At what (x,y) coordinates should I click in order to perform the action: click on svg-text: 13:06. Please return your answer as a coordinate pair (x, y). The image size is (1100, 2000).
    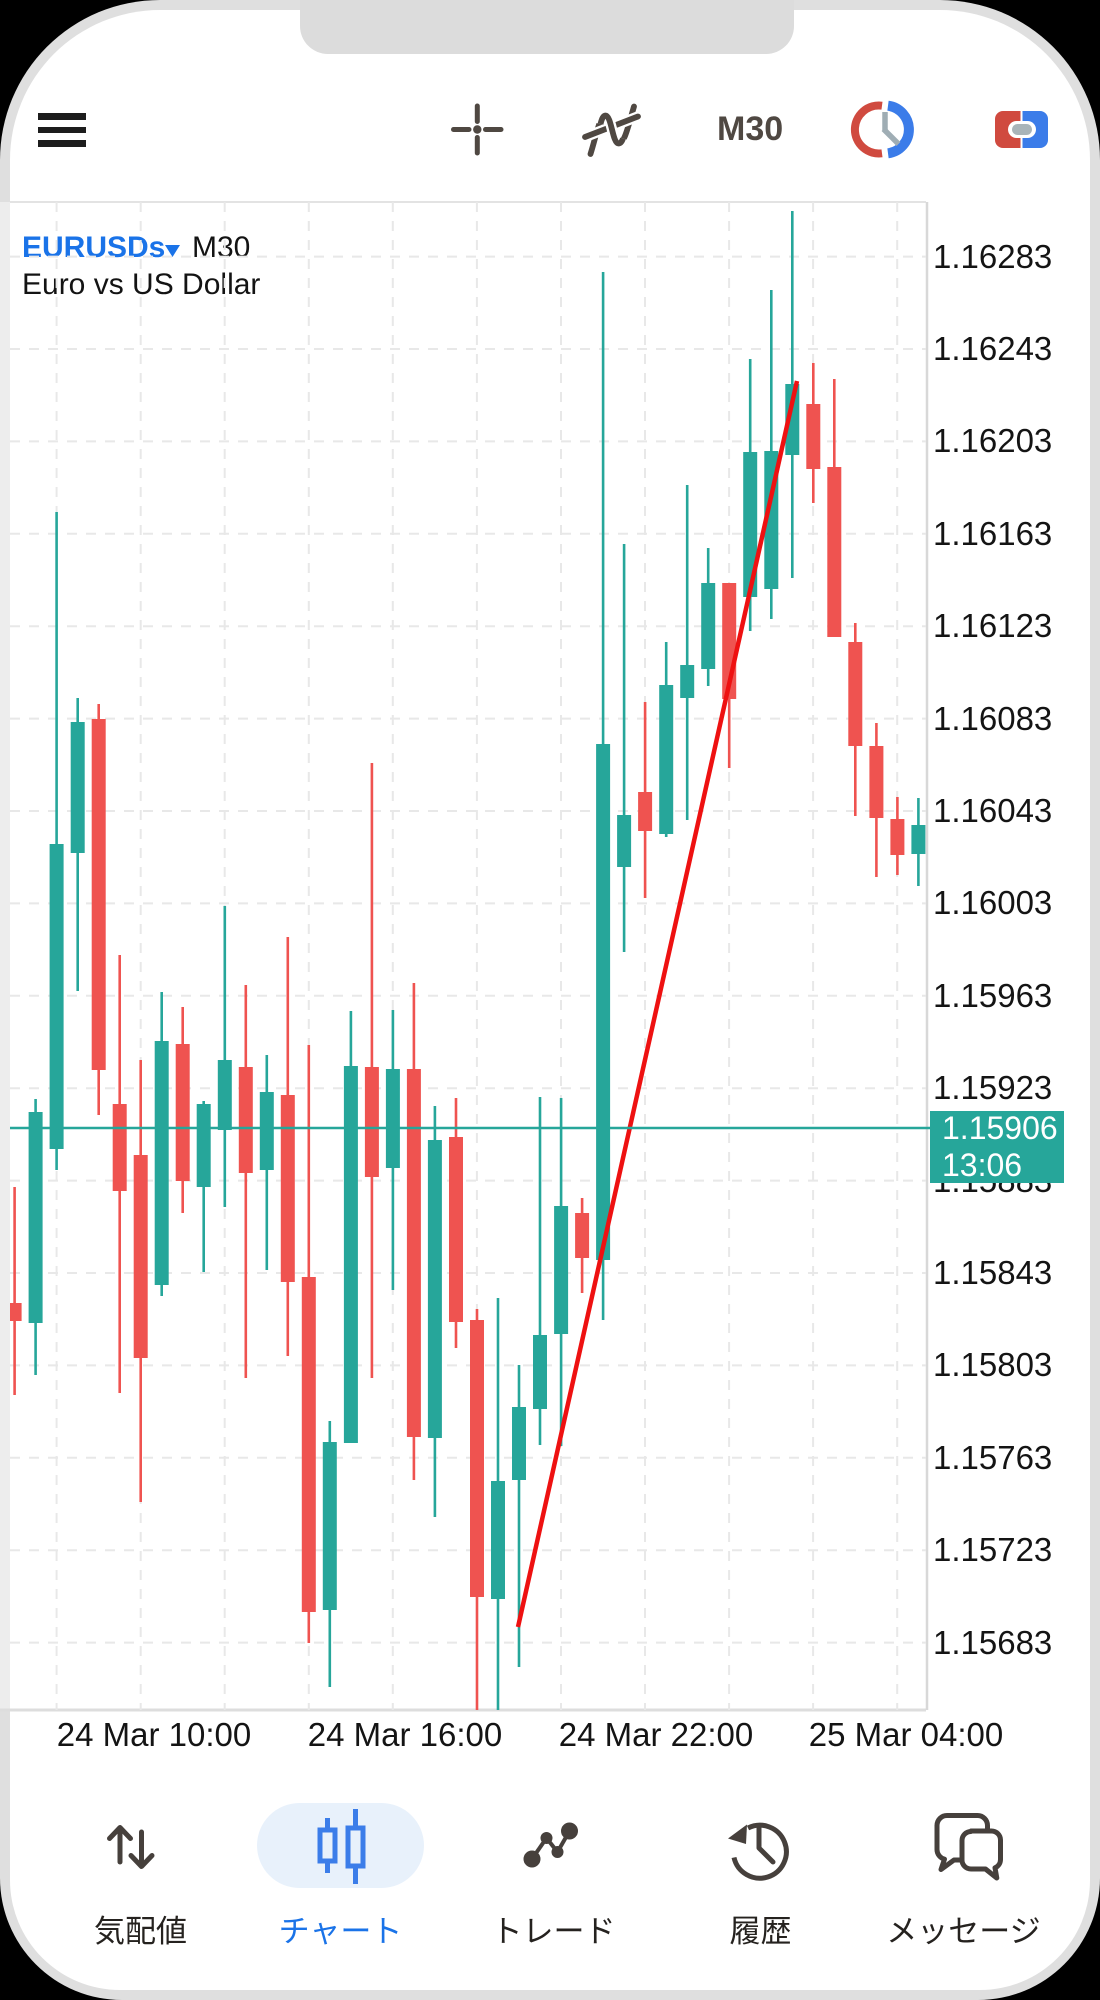
    Looking at the image, I should click on (982, 1165).